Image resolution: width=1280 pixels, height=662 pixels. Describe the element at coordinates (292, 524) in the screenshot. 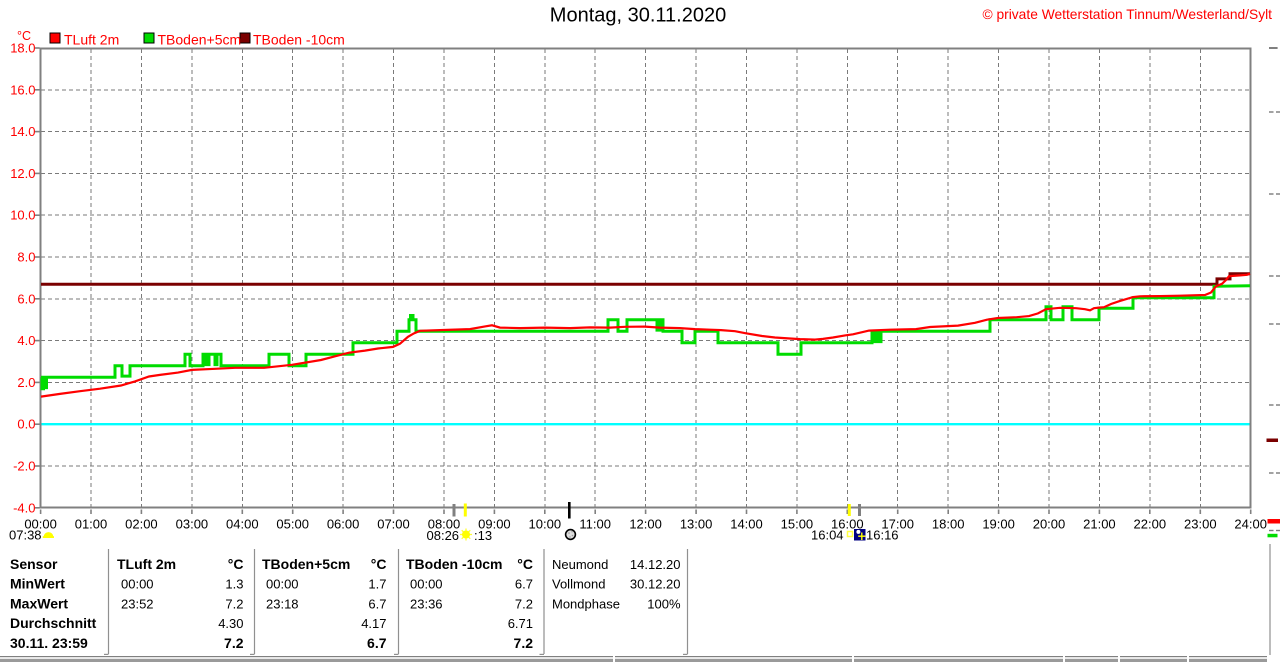

I see `svg-text: 05:00` at that location.